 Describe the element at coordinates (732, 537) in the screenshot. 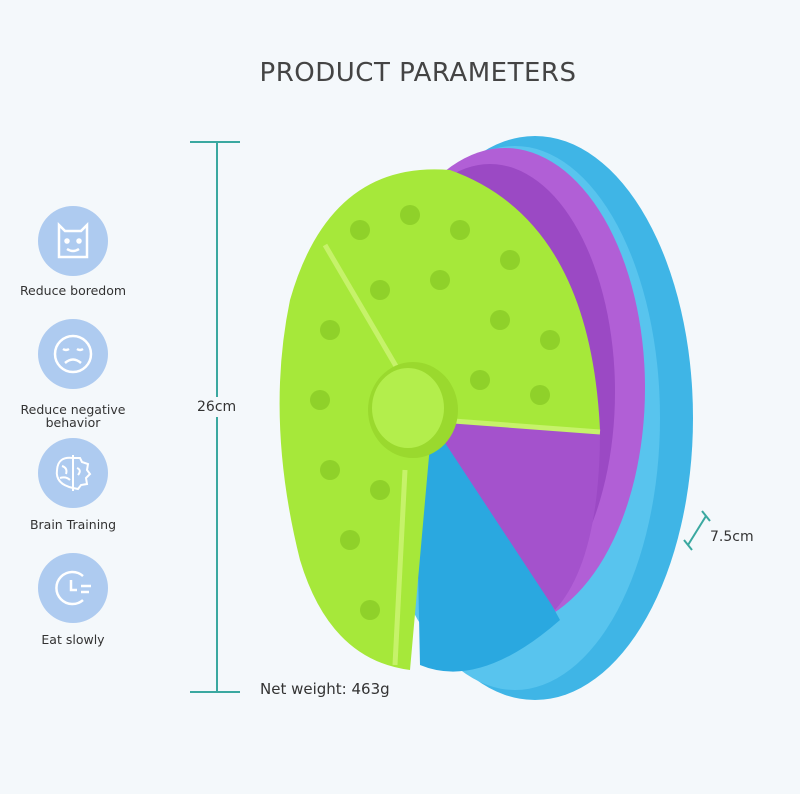

I see `thickness-dimension-label: 7.5cm` at that location.